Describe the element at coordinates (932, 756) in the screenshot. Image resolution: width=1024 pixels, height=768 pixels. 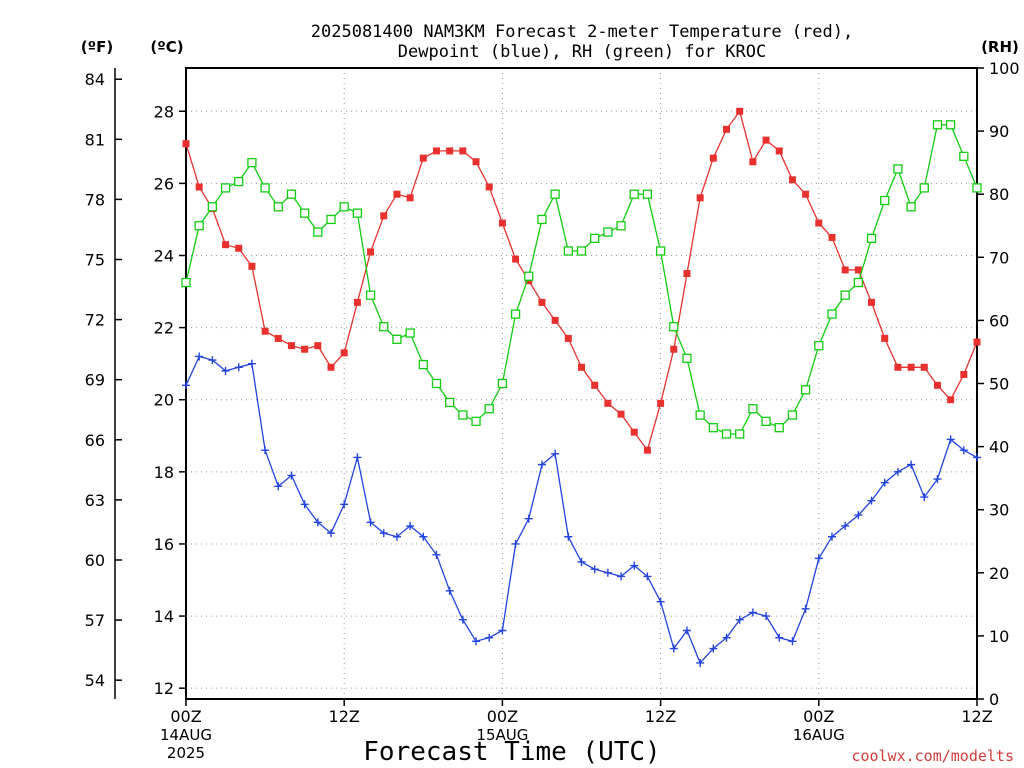
I see `credit-link: coolwx.com/modelts` at that location.